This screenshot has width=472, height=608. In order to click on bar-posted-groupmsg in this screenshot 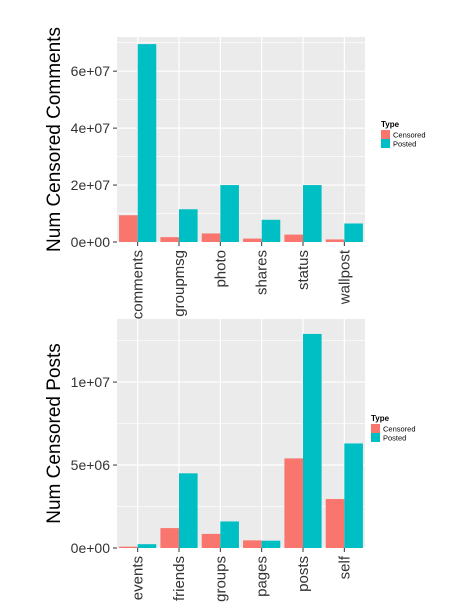, I will do `click(188, 225)`.